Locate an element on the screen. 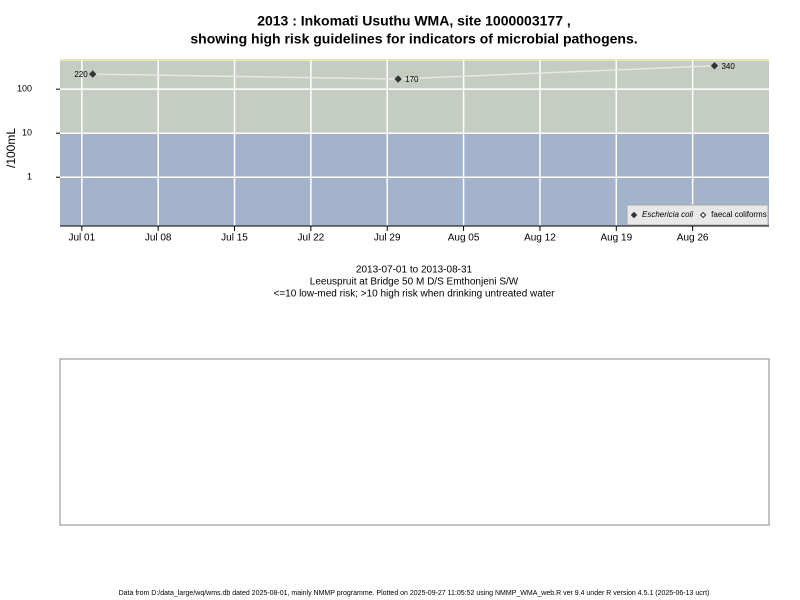  data-label: 220 is located at coordinates (81, 74).